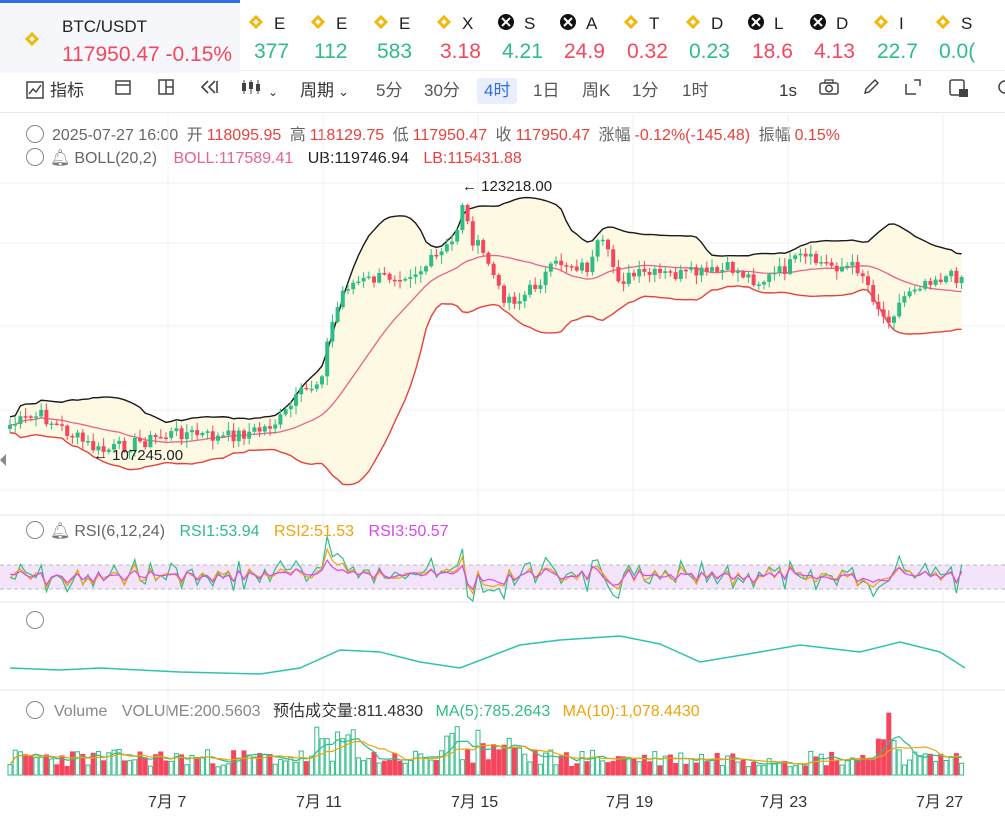 This screenshot has width=1005, height=817. I want to click on interval-1s: 1s, so click(788, 90).